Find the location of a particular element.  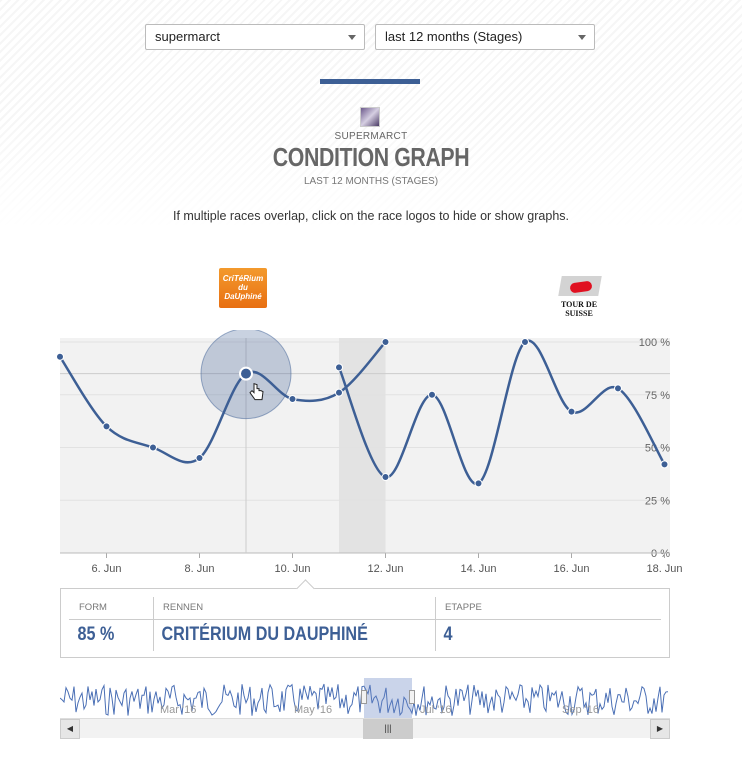

navigator-label: Mar '16 is located at coordinates (178, 710).